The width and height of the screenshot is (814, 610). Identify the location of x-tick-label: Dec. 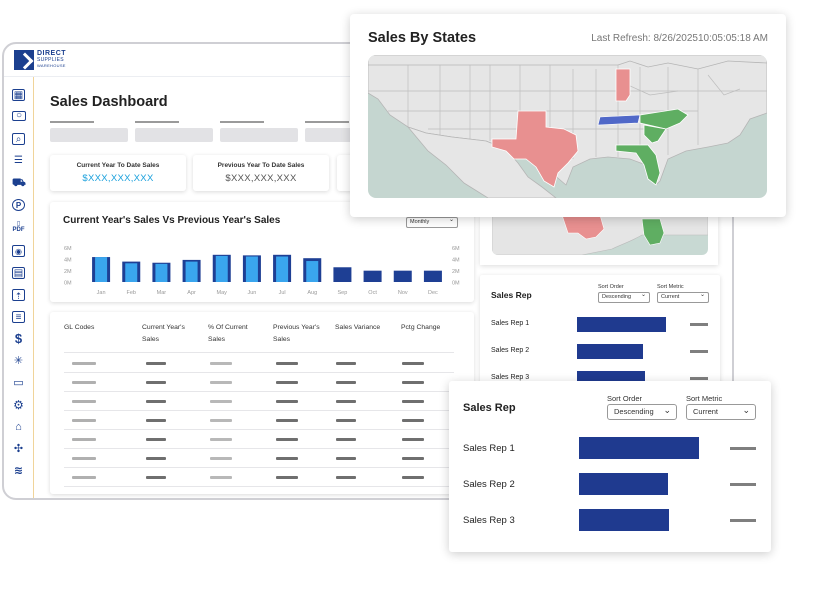
(433, 293).